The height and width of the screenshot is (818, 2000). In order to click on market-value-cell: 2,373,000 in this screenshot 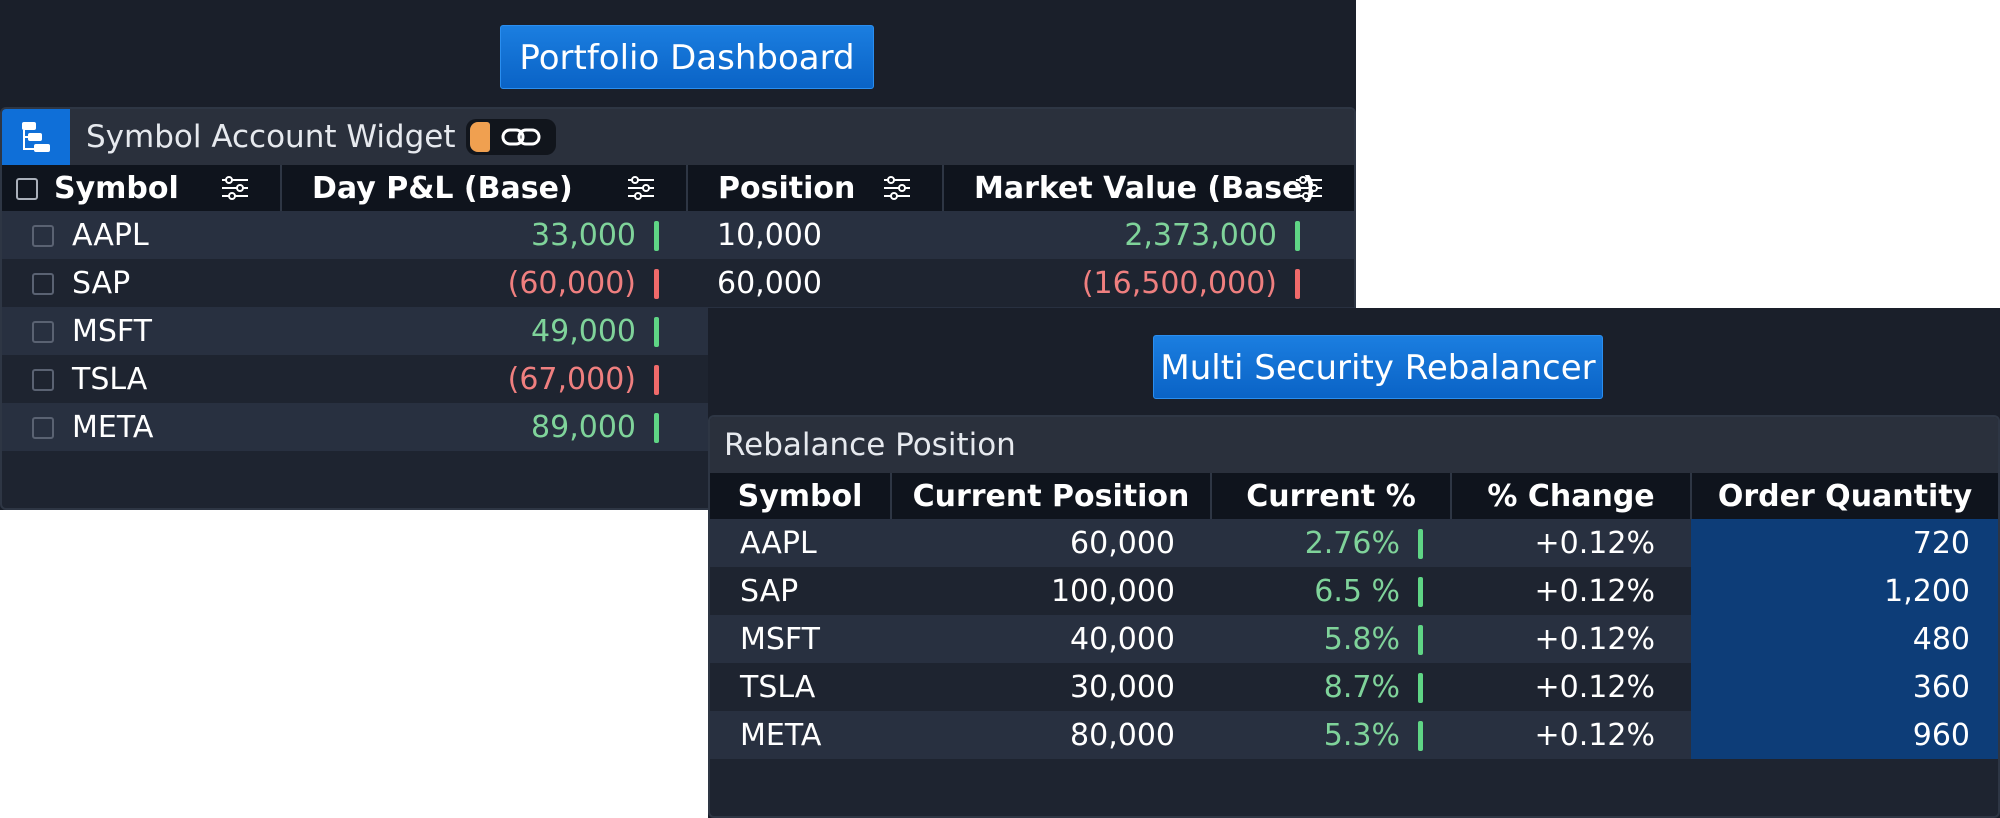, I will do `click(1148, 235)`.